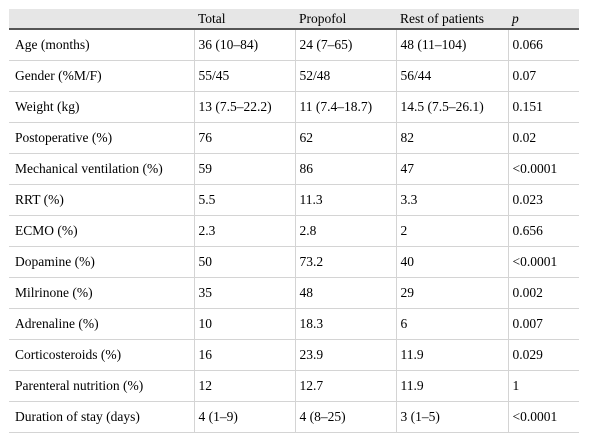  Describe the element at coordinates (452, 138) in the screenshot. I see `table-cell: 82` at that location.